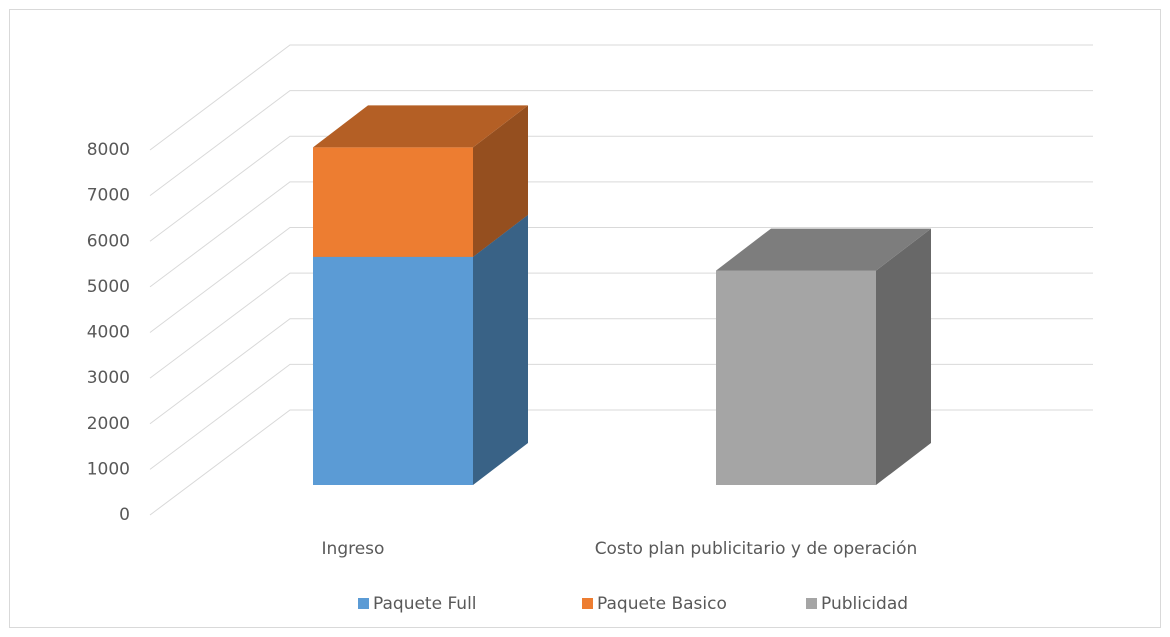 The height and width of the screenshot is (637, 1170). I want to click on y-tick-label: 6000, so click(108, 241).